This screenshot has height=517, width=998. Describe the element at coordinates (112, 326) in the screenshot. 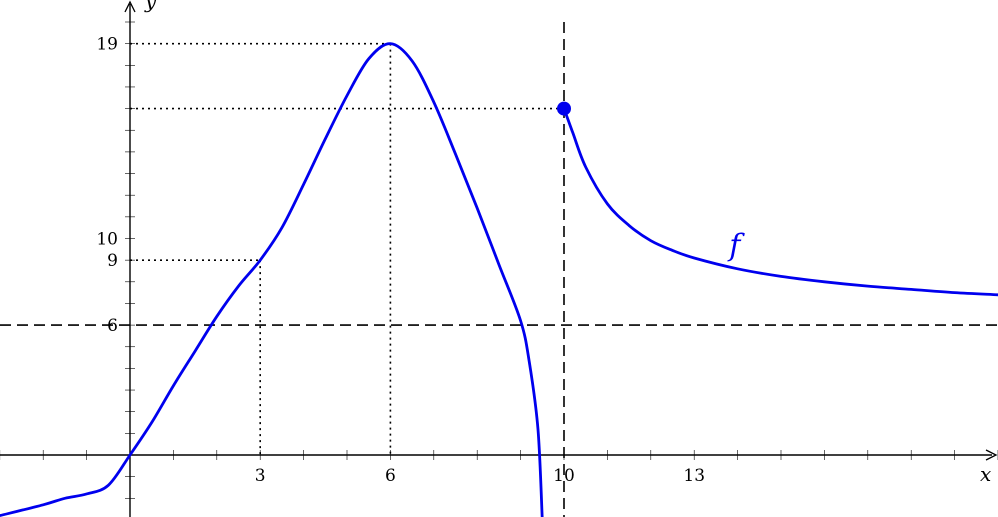

I see `y-tick-label-6: 6` at that location.